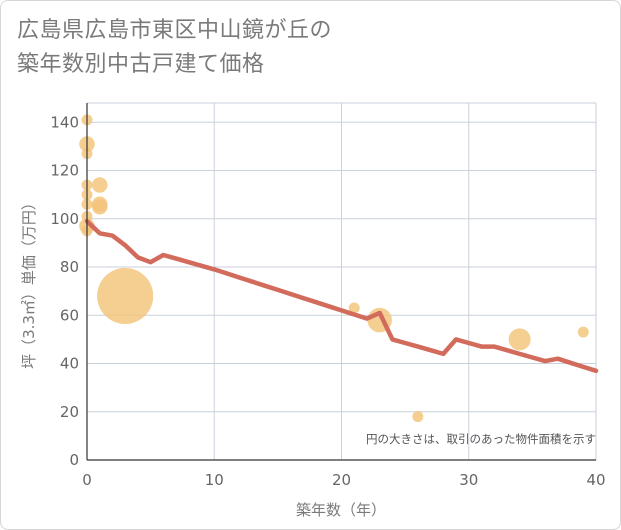 The height and width of the screenshot is (530, 621). Describe the element at coordinates (69, 364) in the screenshot. I see `y-tick-label: 40` at that location.